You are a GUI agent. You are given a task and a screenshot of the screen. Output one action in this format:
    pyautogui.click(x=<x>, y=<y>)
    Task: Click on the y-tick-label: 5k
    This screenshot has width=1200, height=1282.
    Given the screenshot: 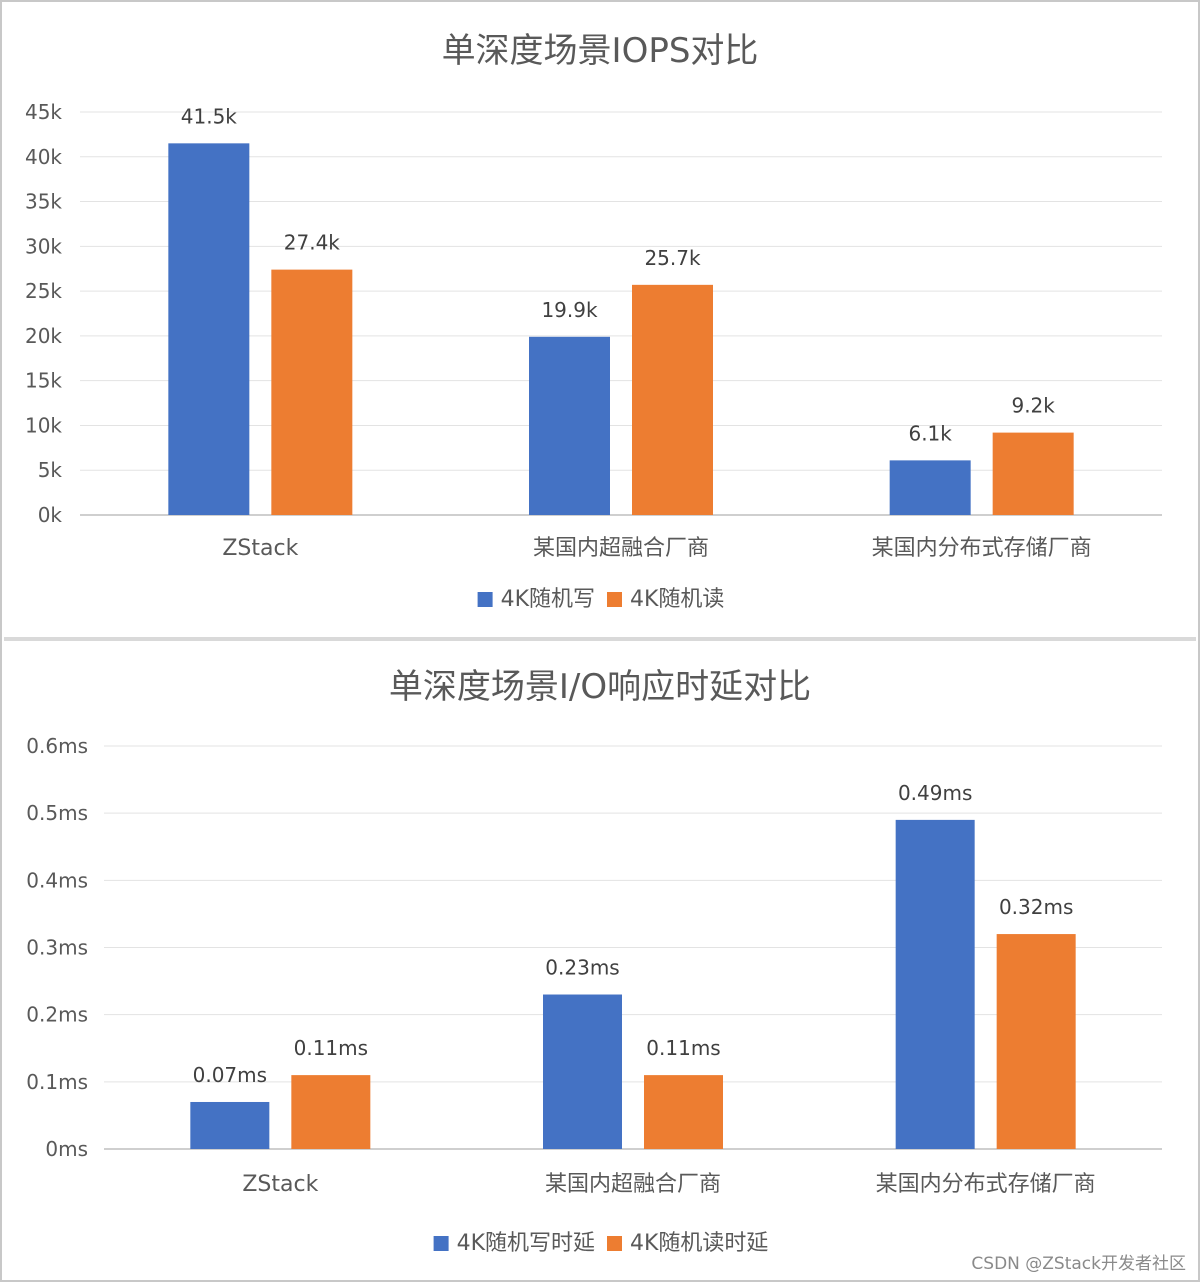 What is the action you would take?
    pyautogui.click(x=50, y=470)
    